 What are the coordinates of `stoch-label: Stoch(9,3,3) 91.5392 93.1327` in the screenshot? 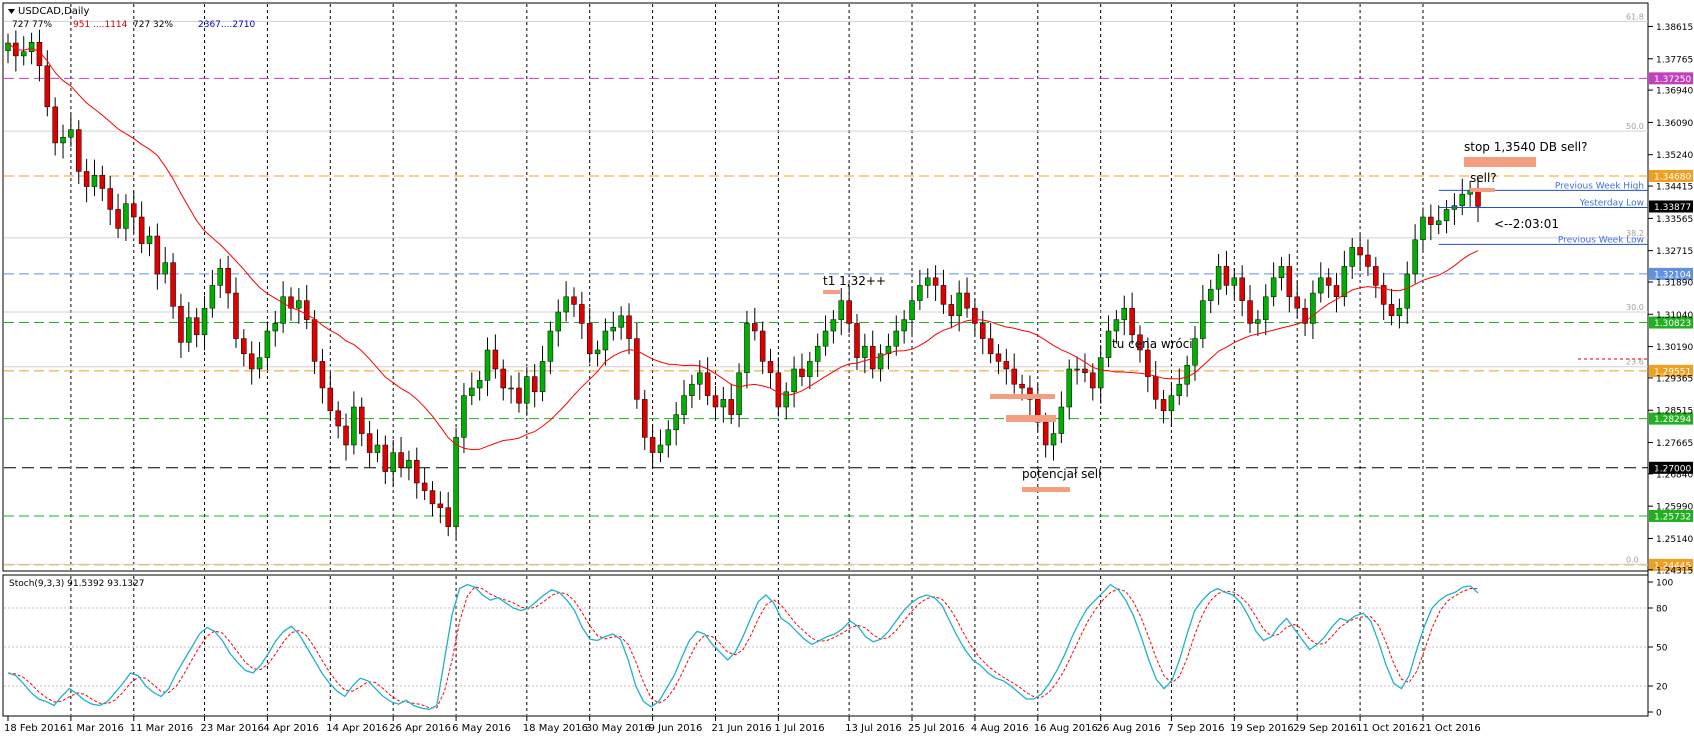 It's located at (76, 584).